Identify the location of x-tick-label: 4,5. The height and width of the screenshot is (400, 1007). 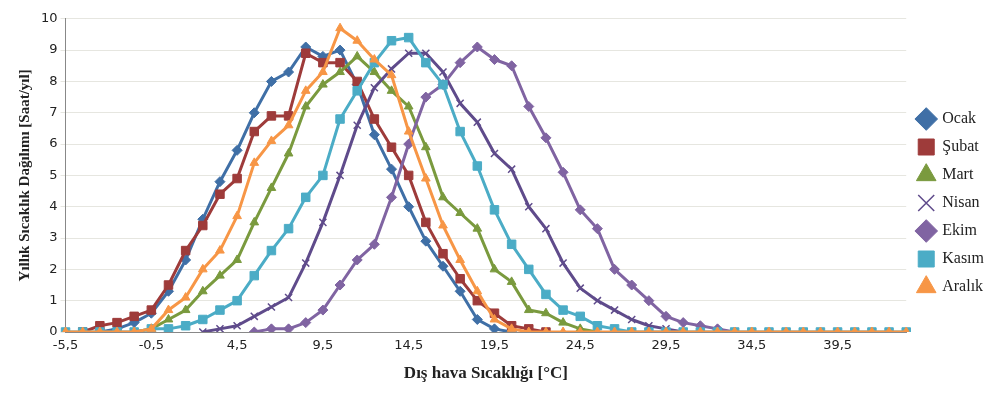
(237, 345).